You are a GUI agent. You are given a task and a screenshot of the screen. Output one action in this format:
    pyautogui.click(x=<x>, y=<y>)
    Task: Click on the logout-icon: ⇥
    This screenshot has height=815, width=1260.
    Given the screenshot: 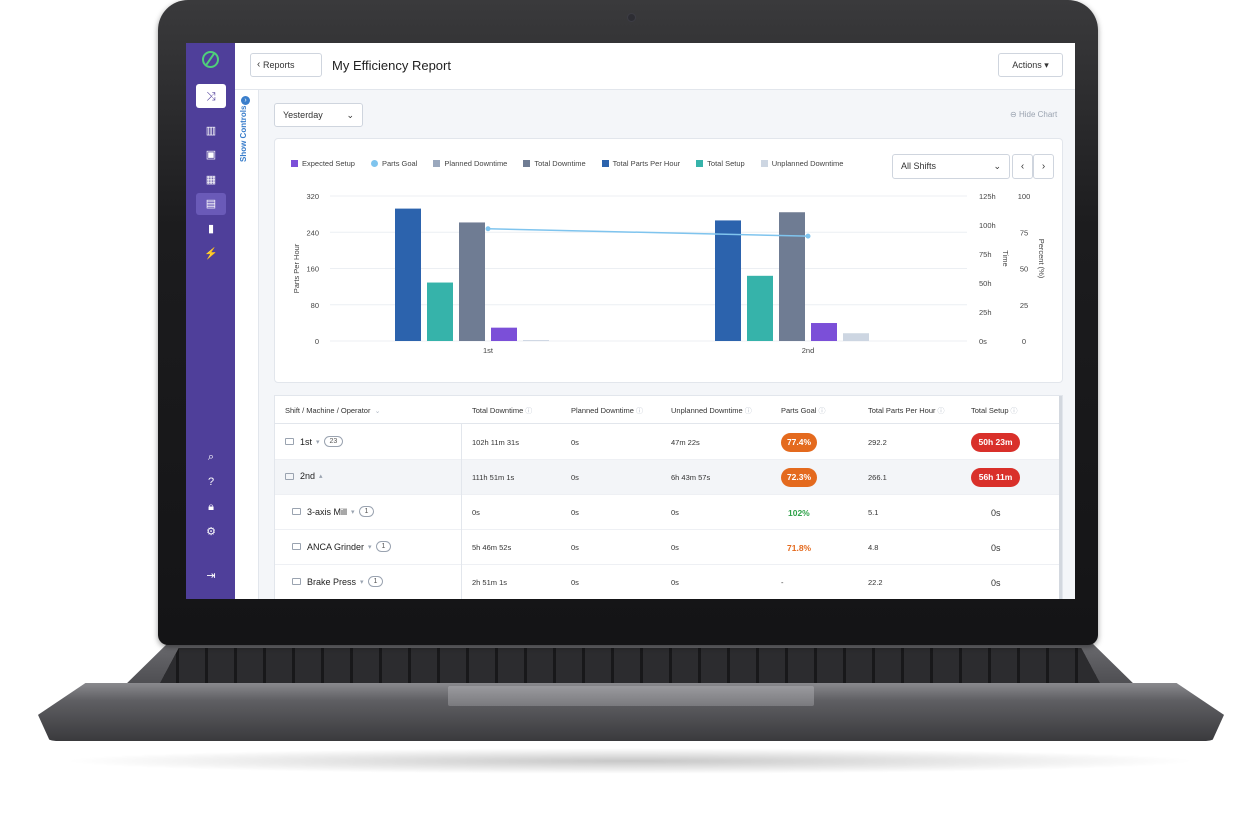 What is the action you would take?
    pyautogui.click(x=211, y=576)
    